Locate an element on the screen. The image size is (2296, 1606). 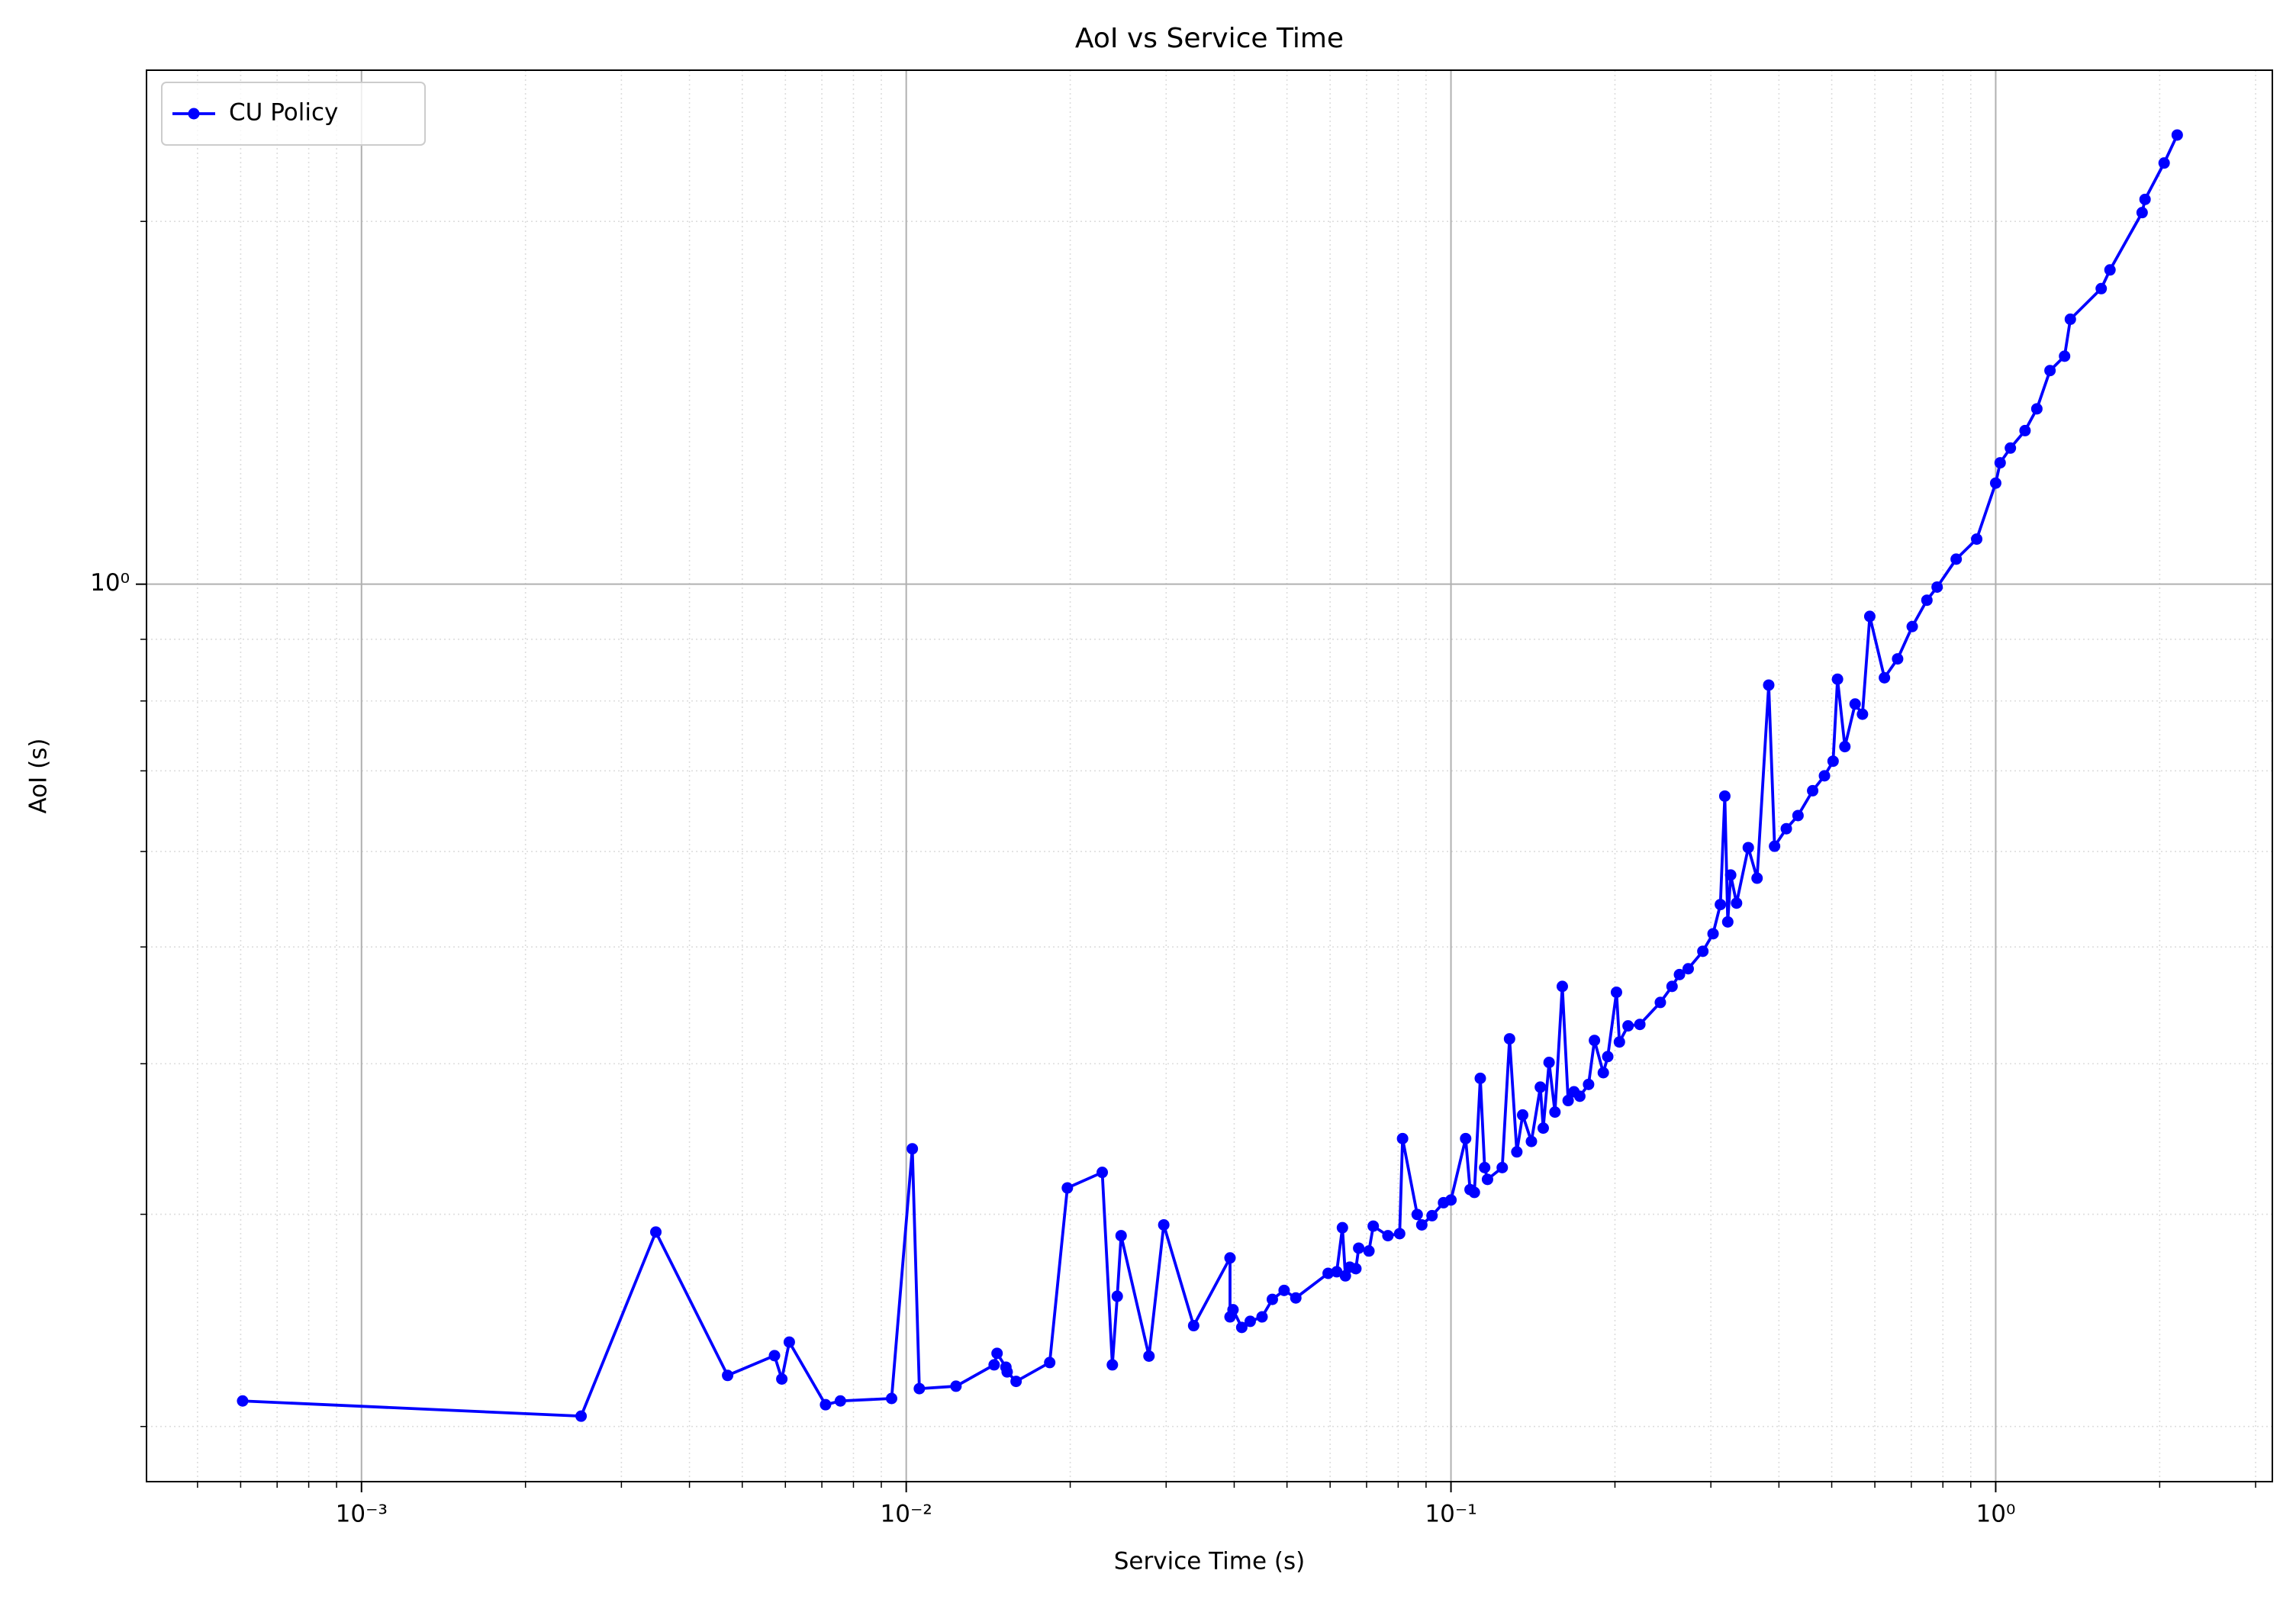
legend: CU Policy is located at coordinates (293, 114).